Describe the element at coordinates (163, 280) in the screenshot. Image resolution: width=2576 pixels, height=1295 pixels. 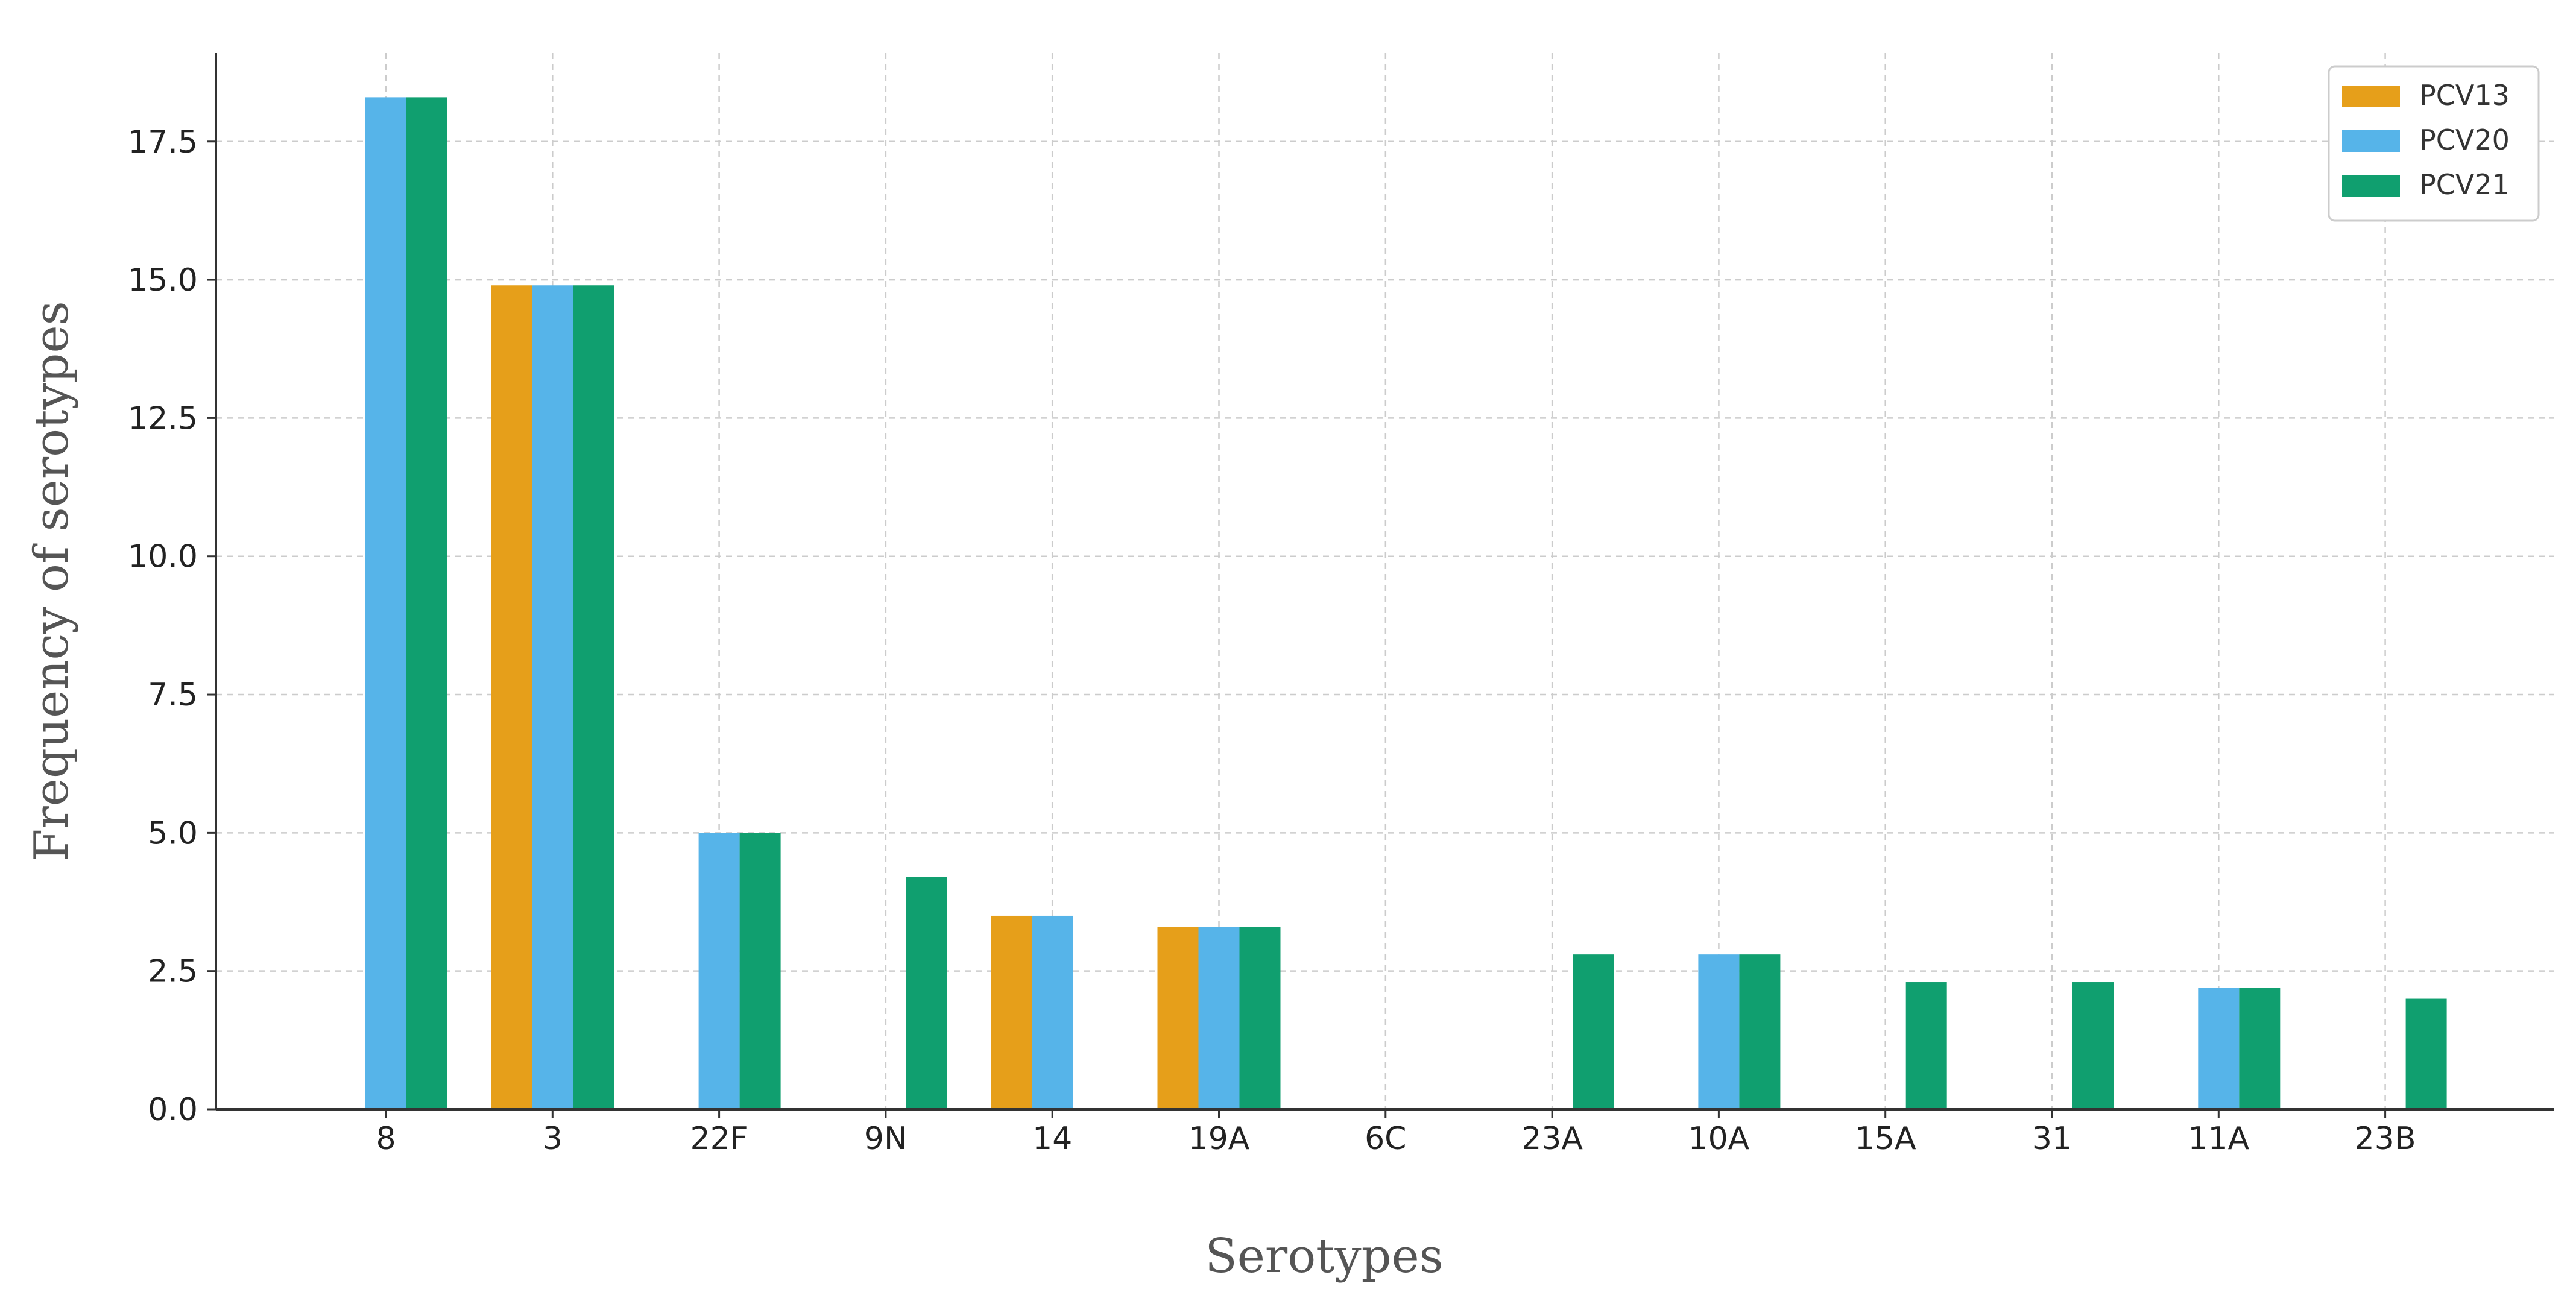
I see `y-tick-label: 15.0` at that location.